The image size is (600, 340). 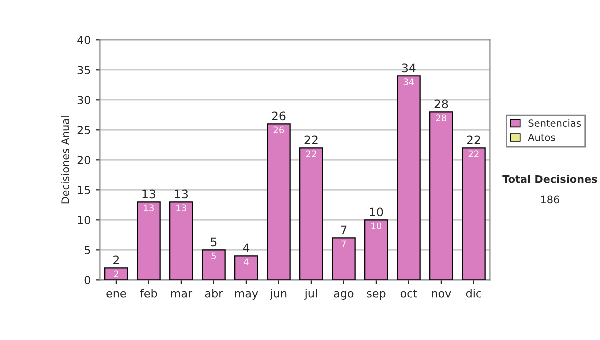 I want to click on total-label: 10, so click(x=377, y=212).